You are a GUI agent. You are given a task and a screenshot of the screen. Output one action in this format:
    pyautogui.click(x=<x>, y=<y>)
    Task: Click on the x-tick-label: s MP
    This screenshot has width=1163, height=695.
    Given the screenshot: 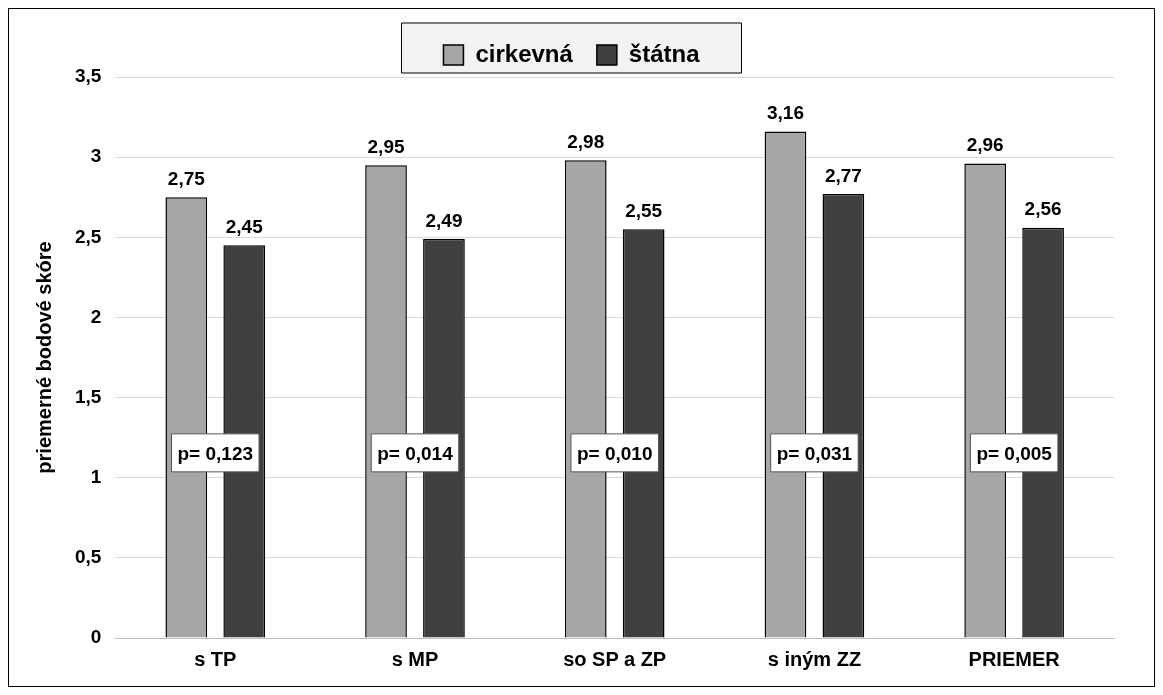 What is the action you would take?
    pyautogui.click(x=415, y=658)
    